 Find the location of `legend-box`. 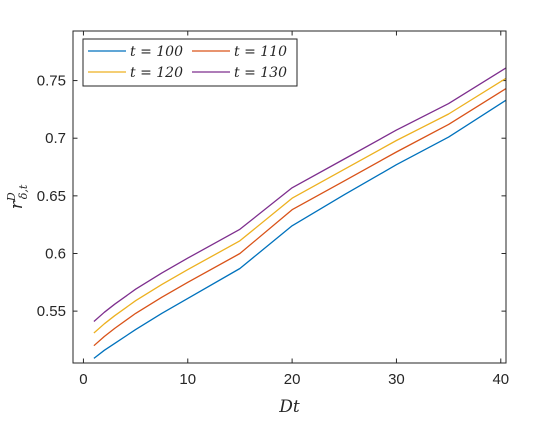

legend-box is located at coordinates (190, 62).